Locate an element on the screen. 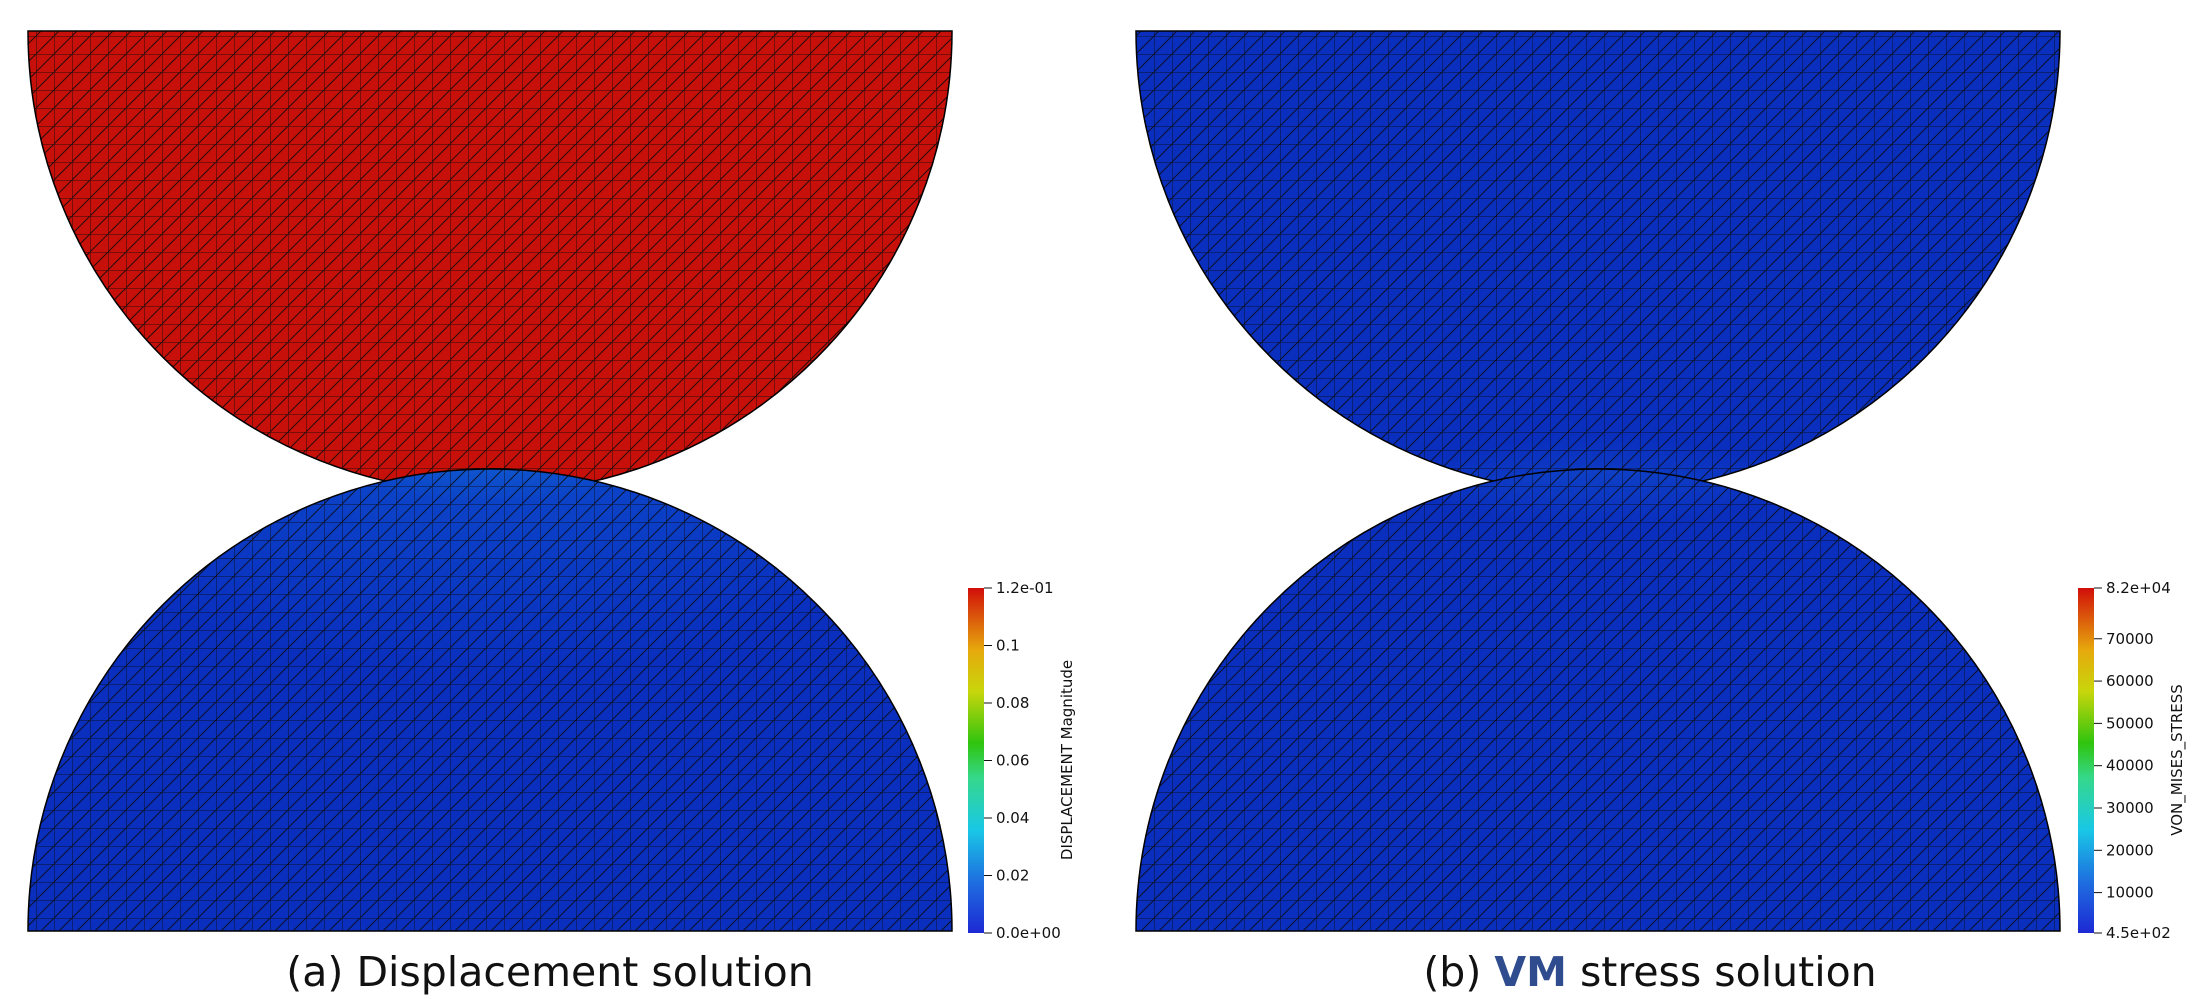 This screenshot has height=999, width=2200. colorbar-tick-label: 40000 is located at coordinates (2130, 766).